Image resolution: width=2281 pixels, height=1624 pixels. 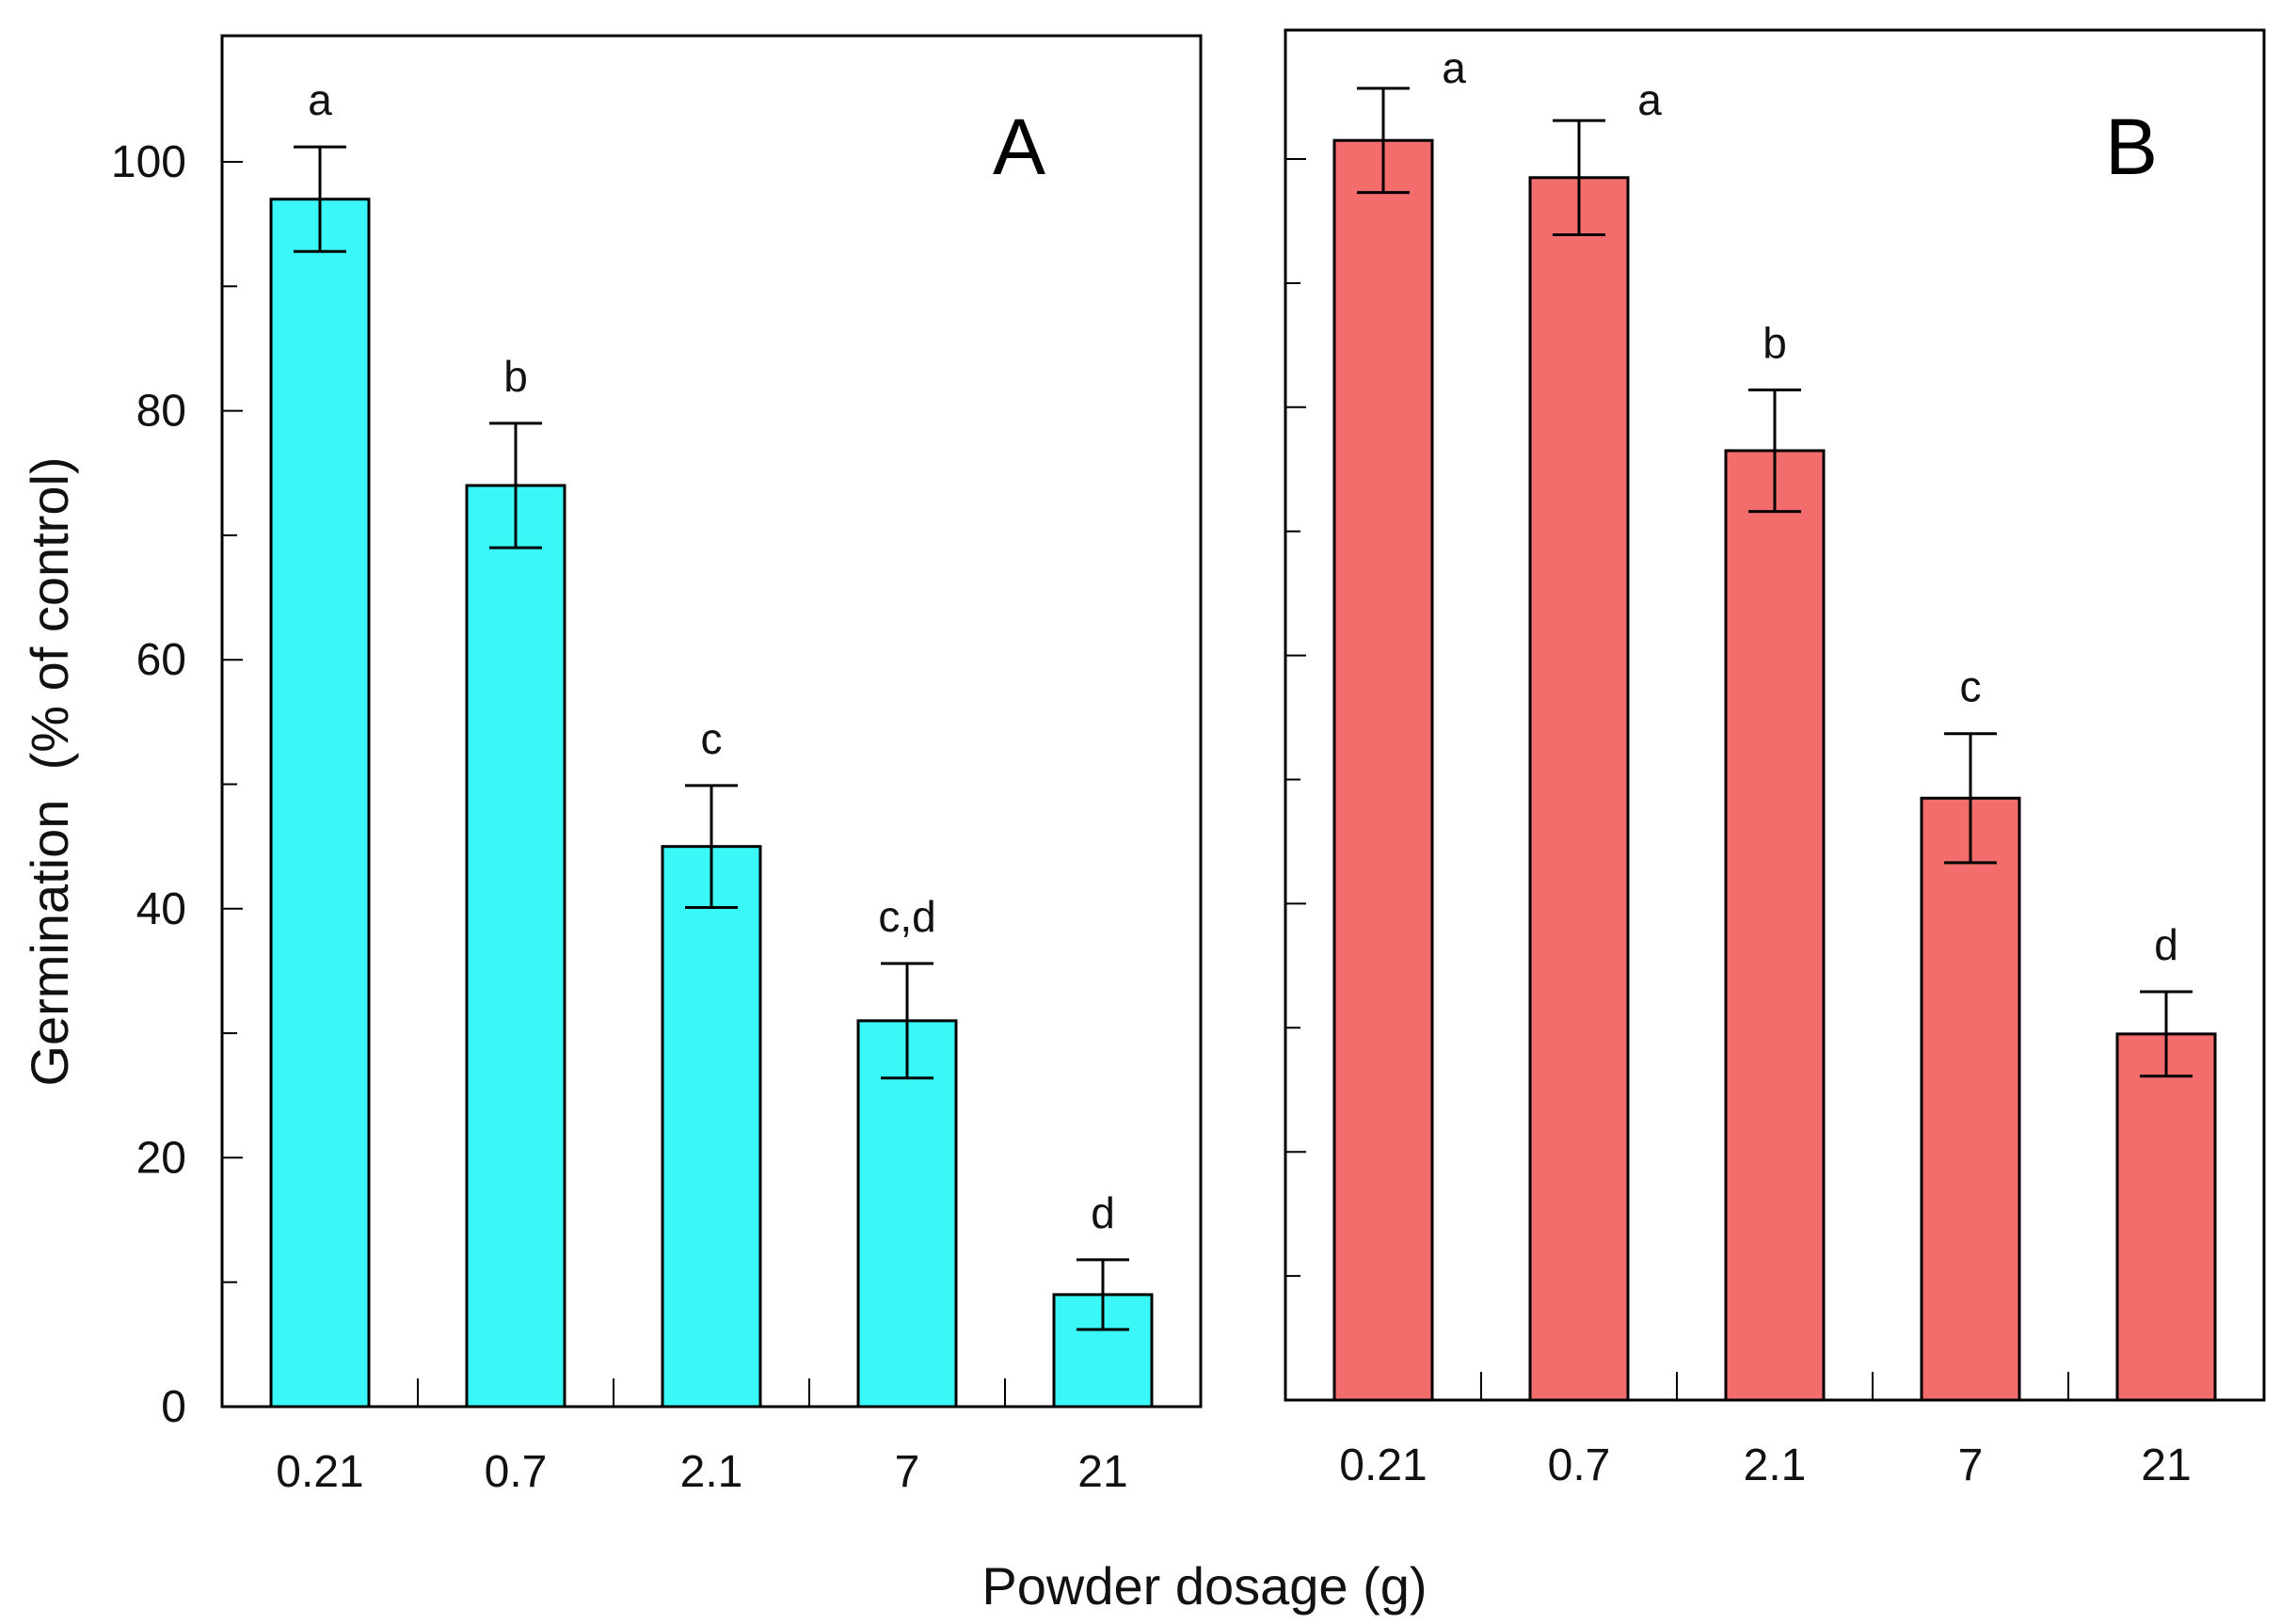 What do you see at coordinates (49, 771) in the screenshot?
I see `y-axis-title: Germination (% of control)` at bounding box center [49, 771].